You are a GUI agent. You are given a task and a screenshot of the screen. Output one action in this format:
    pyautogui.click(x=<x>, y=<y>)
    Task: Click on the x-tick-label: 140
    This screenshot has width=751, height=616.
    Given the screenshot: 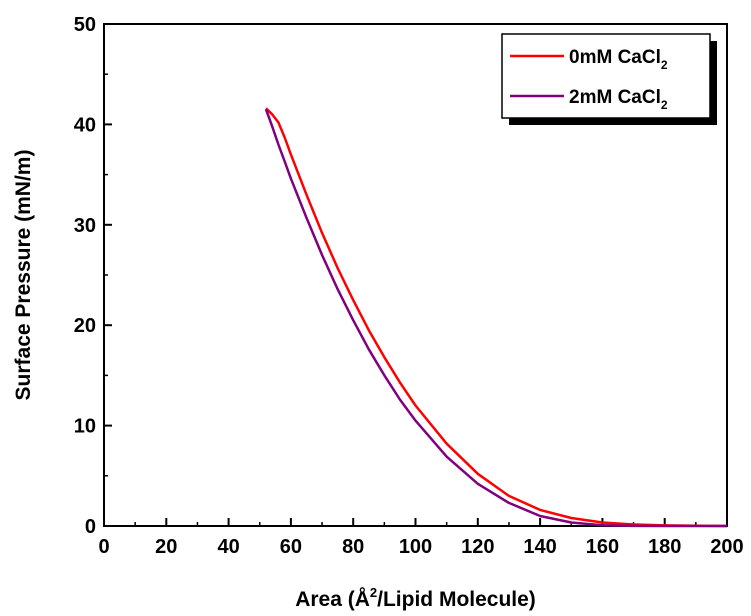 What is the action you would take?
    pyautogui.click(x=539, y=547)
    